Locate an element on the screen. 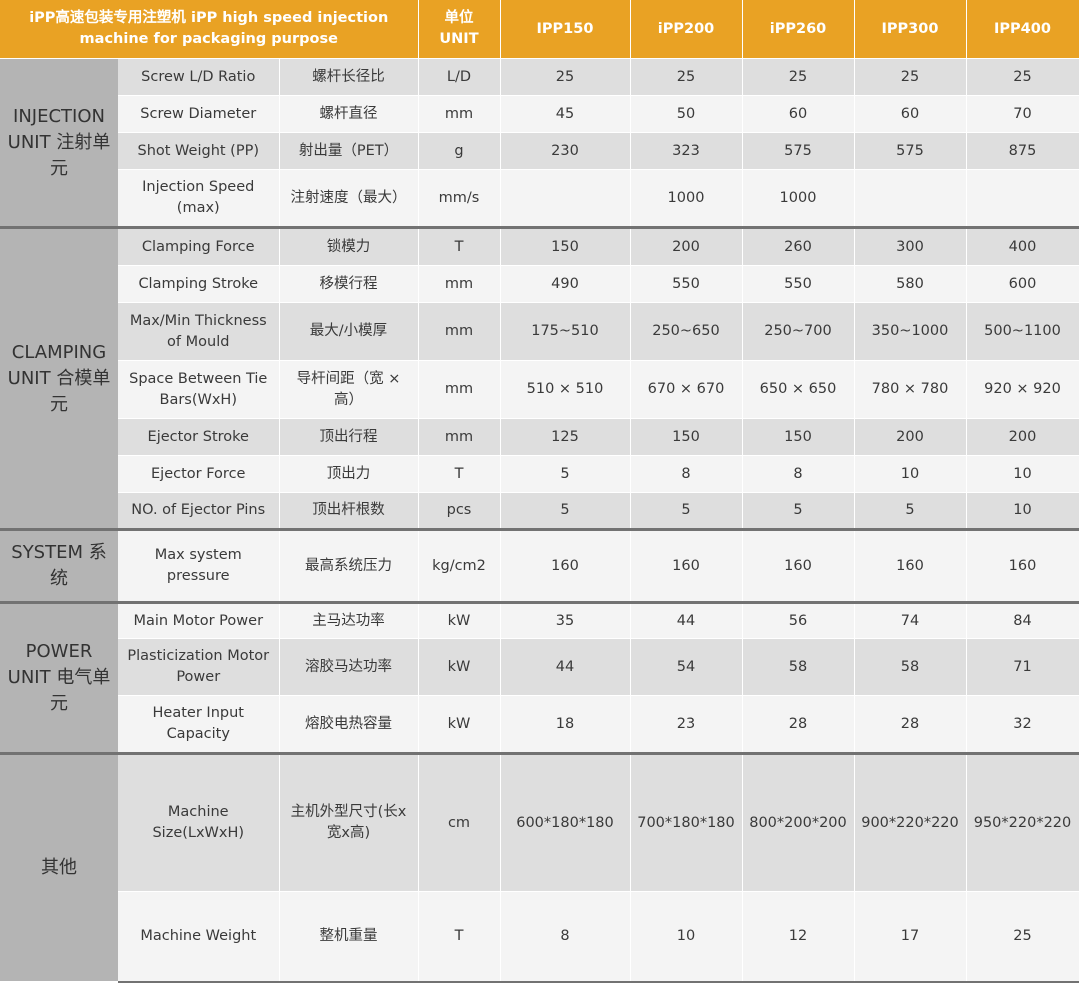 This screenshot has width=1079, height=984. table-row: Clamping Stroke 移模行程 mm 490 550 550 580 600 is located at coordinates (539, 284).